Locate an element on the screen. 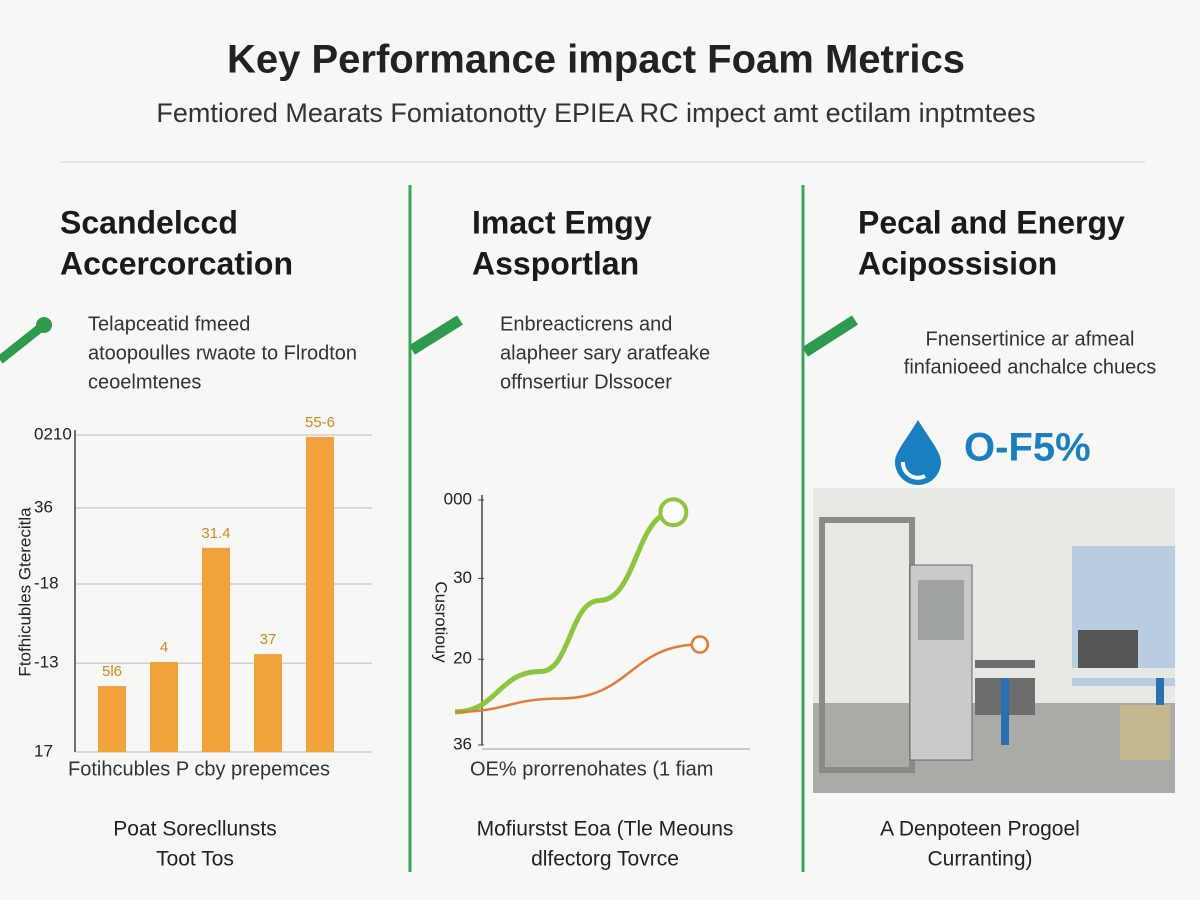  value-label: 55-6 is located at coordinates (320, 422).